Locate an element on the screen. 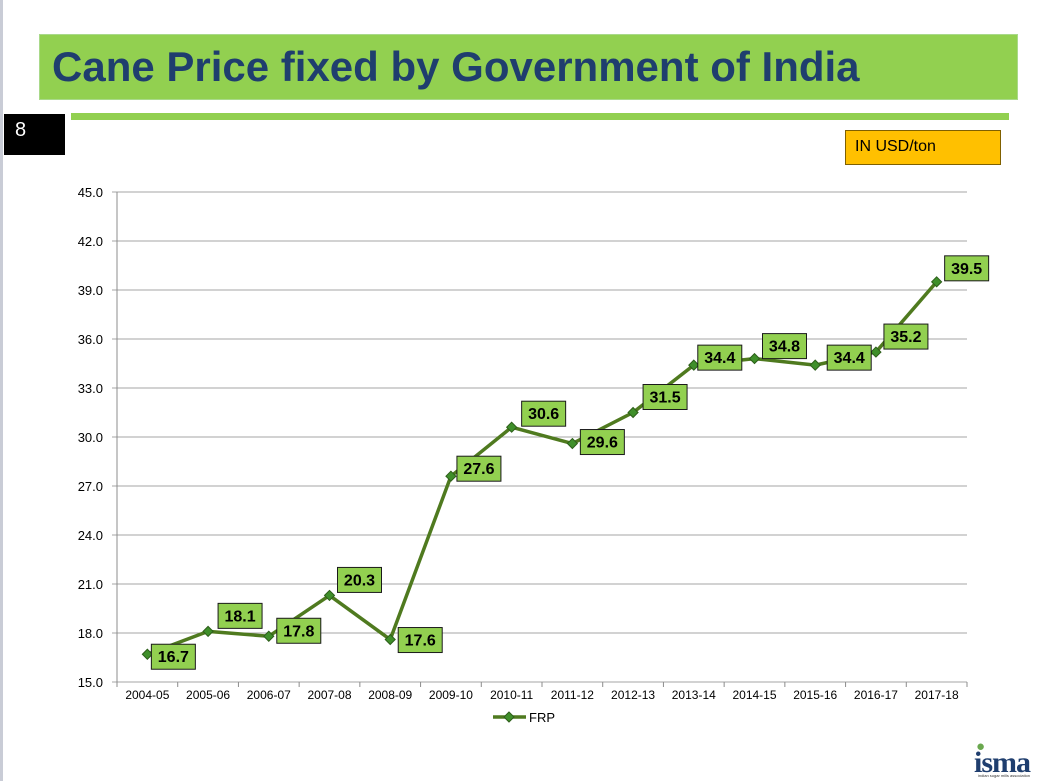 This screenshot has height=781, width=1043. logo-text: isma is located at coordinates (1002, 762).